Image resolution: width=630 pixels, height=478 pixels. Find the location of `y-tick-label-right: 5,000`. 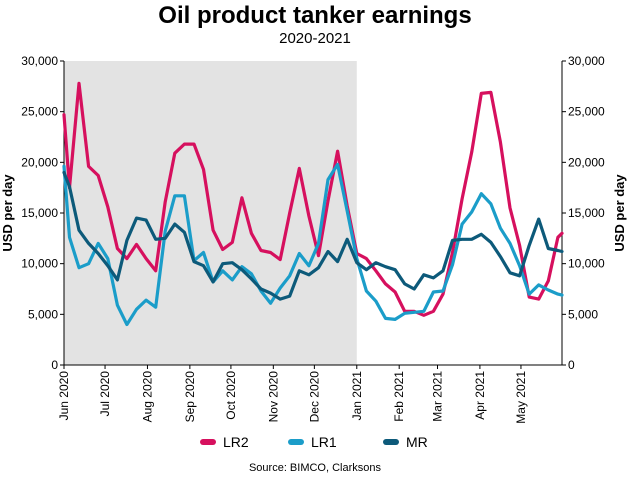

y-tick-label-right: 5,000 is located at coordinates (583, 314).